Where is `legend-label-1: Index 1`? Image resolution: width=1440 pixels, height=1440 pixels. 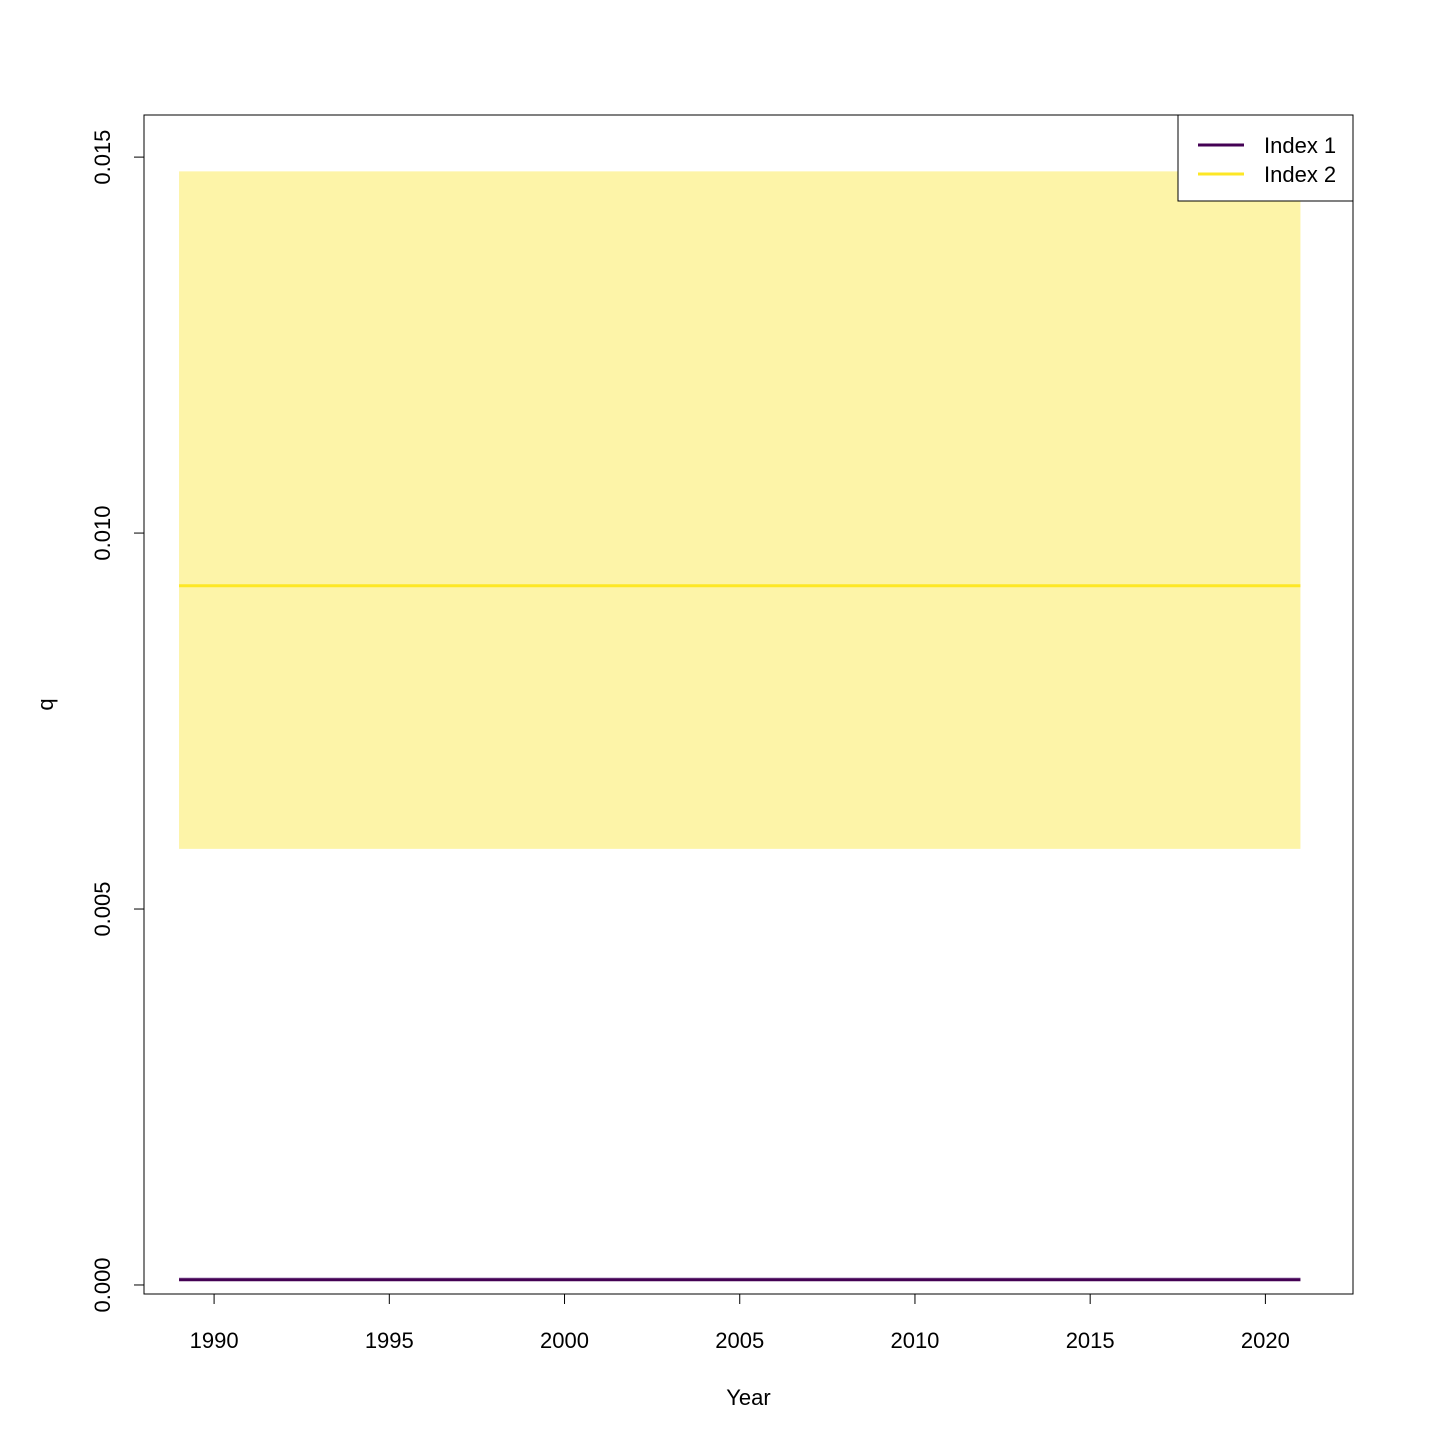
legend-label-1: Index 1 is located at coordinates (1300, 145).